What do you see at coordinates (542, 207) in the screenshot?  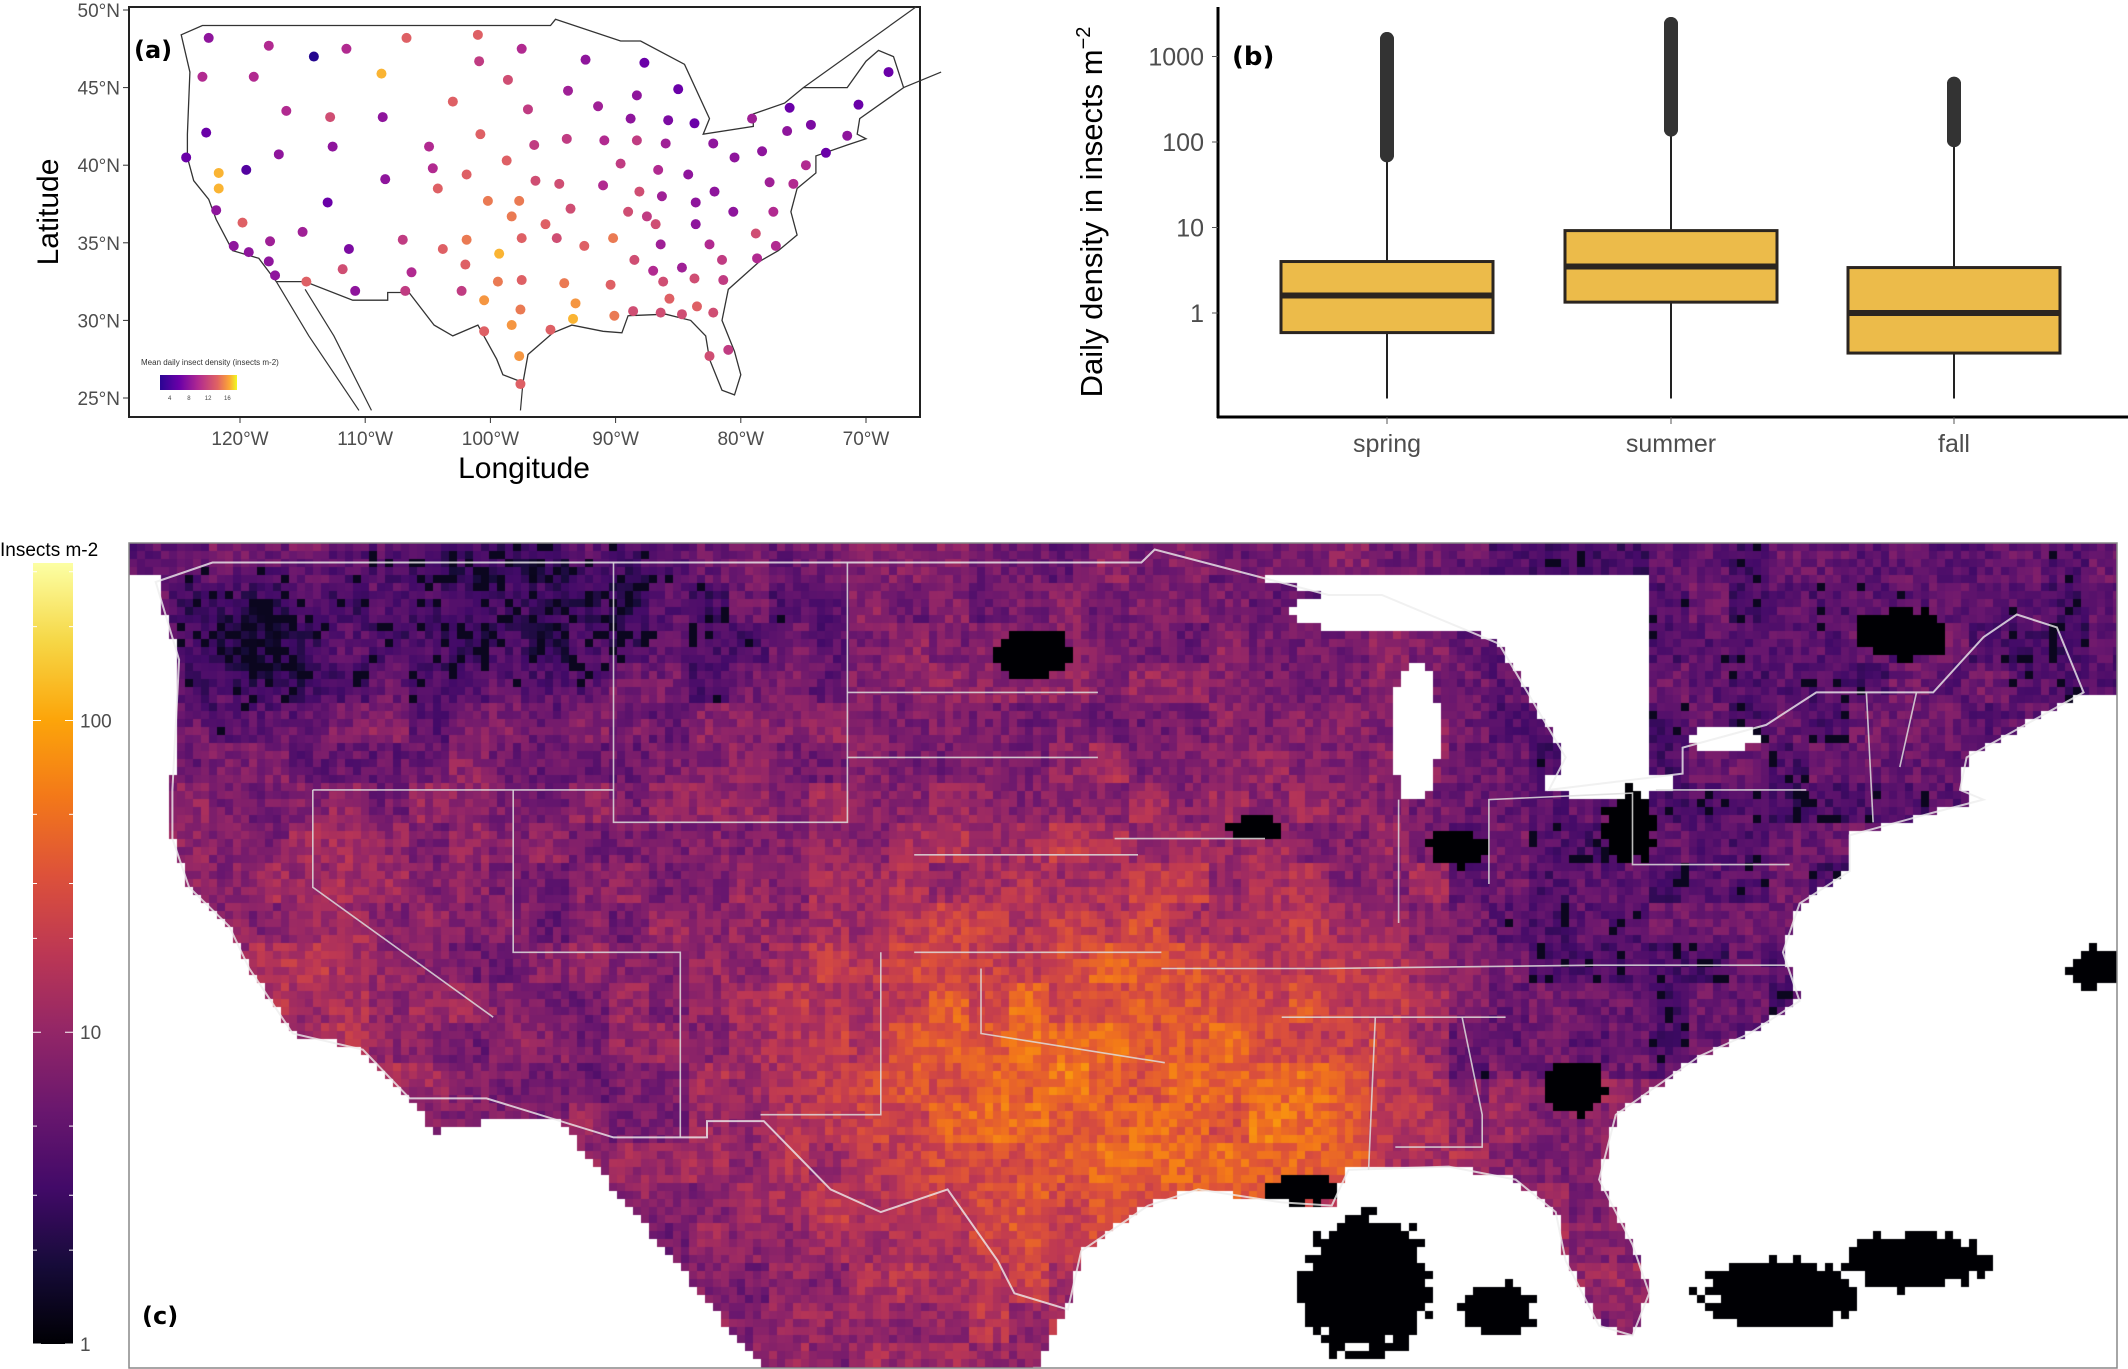 I see `us-outline` at bounding box center [542, 207].